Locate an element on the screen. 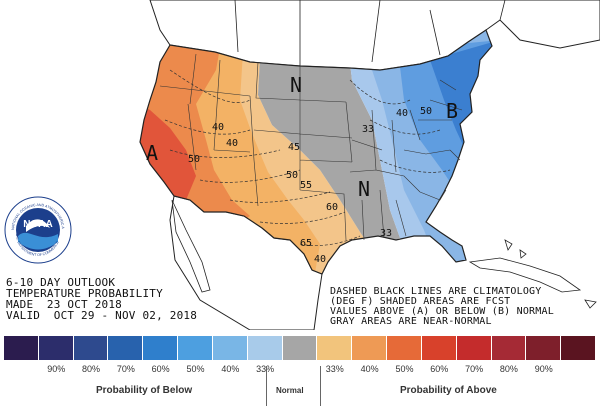  title-line-2: TEMPERATURE PROBABILITY is located at coordinates (84, 293).